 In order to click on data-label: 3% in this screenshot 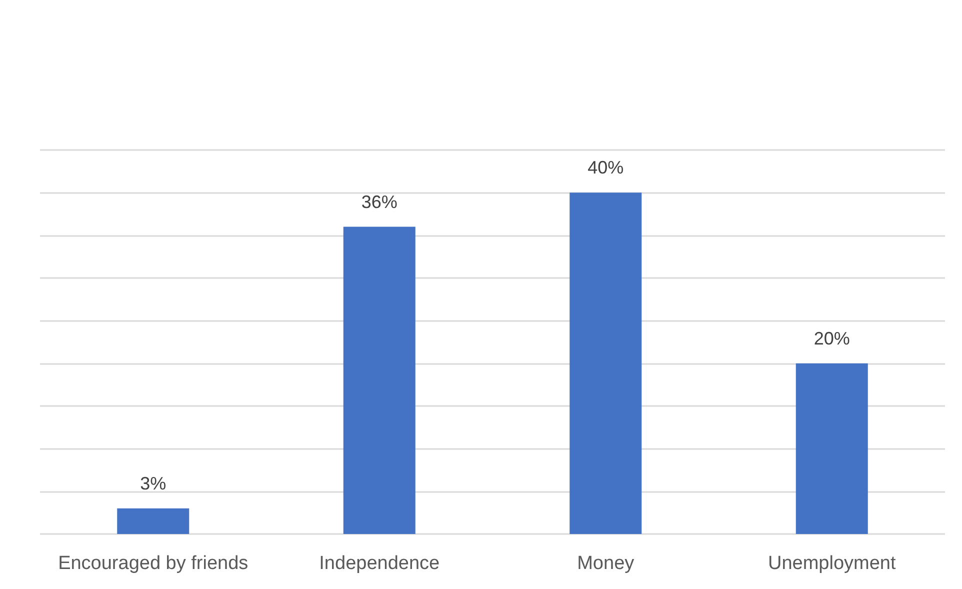, I will do `click(153, 483)`.